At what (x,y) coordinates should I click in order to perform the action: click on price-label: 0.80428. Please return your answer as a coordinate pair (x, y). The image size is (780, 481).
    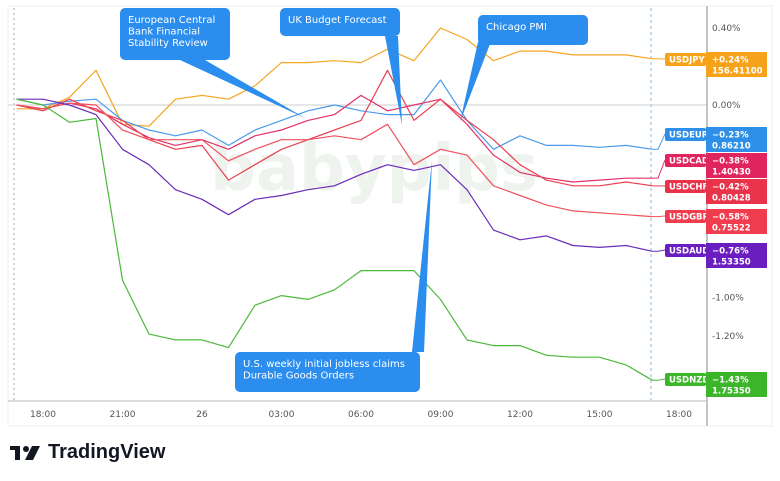
    Looking at the image, I should click on (731, 199).